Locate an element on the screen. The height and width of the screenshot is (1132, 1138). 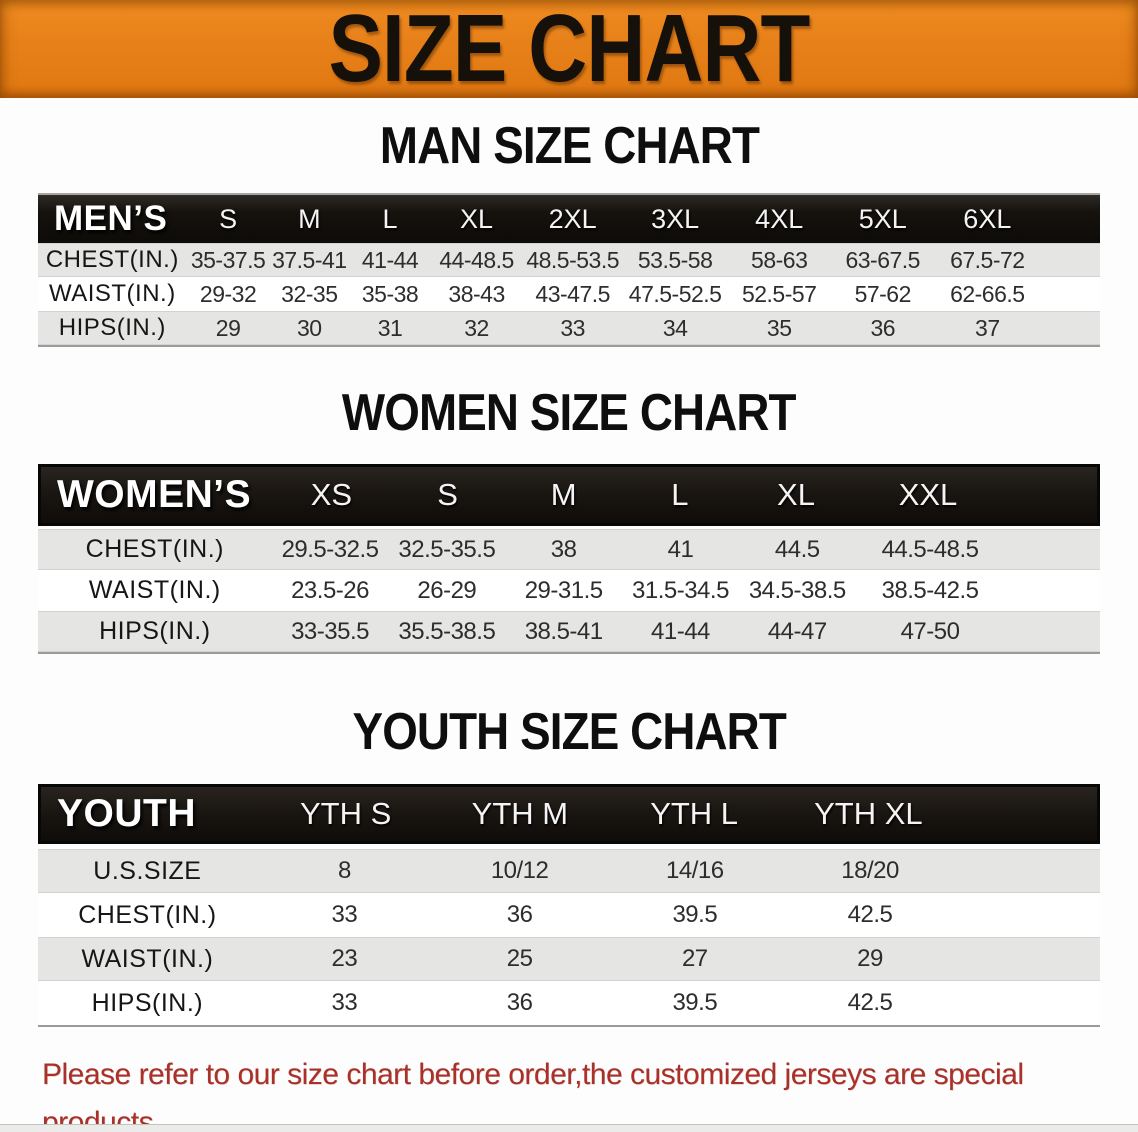
size-column-header: YTH S is located at coordinates (346, 813).